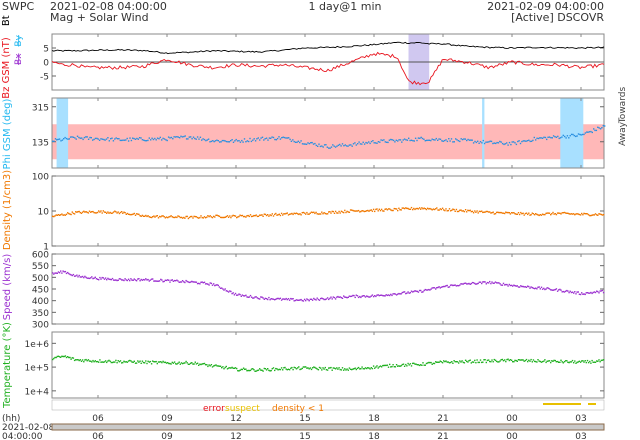 Image resolution: width=640 pixels, height=440 pixels. Describe the element at coordinates (242, 409) in the screenshot. I see `flag-suspect-label: suspect` at that location.